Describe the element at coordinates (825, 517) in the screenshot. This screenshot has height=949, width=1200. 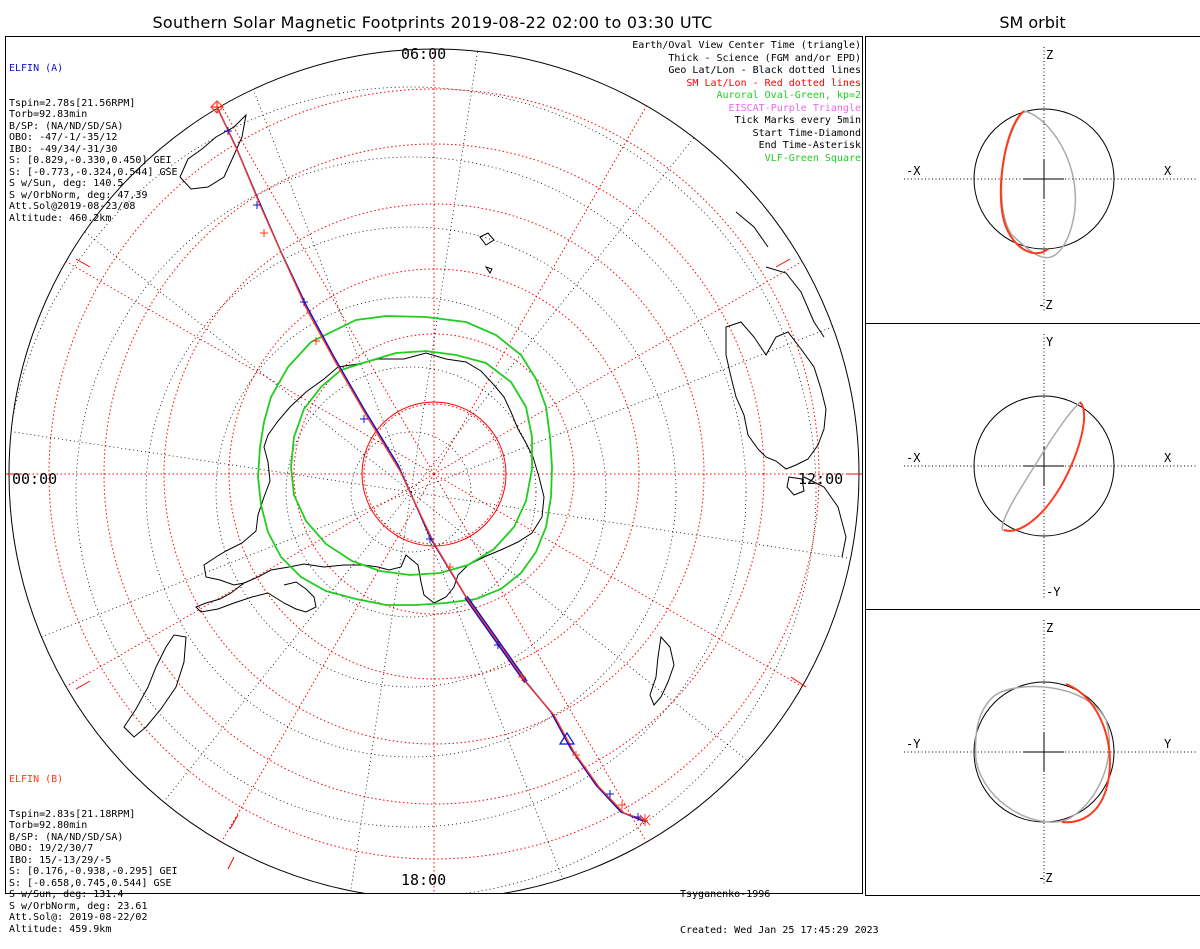
I see `east-edge-coast` at that location.